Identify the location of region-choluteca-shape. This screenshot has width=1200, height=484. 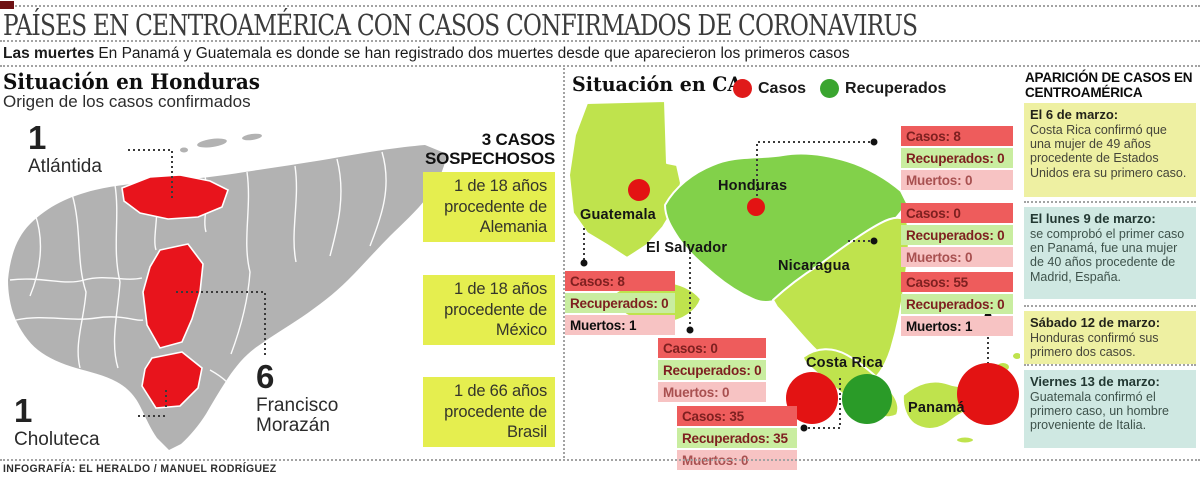
(172, 380).